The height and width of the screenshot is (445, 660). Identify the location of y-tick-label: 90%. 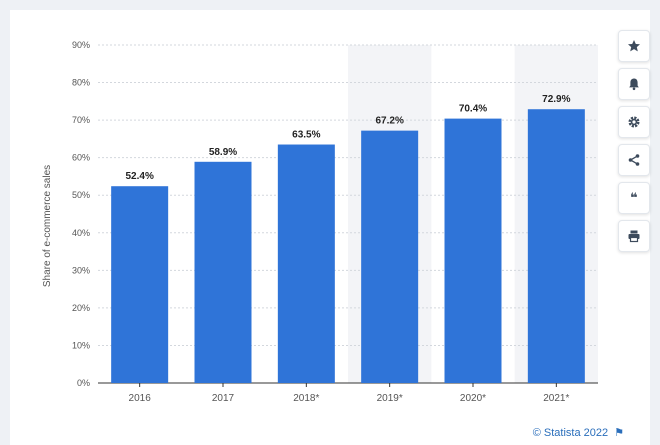
(81, 45).